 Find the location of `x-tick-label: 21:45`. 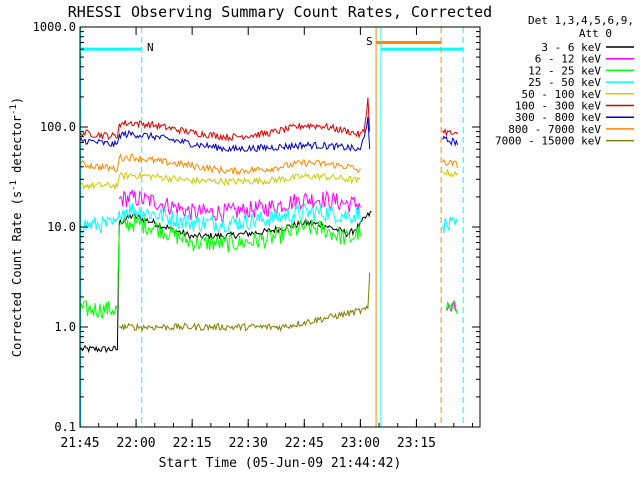

x-tick-label: 21:45 is located at coordinates (79, 443).